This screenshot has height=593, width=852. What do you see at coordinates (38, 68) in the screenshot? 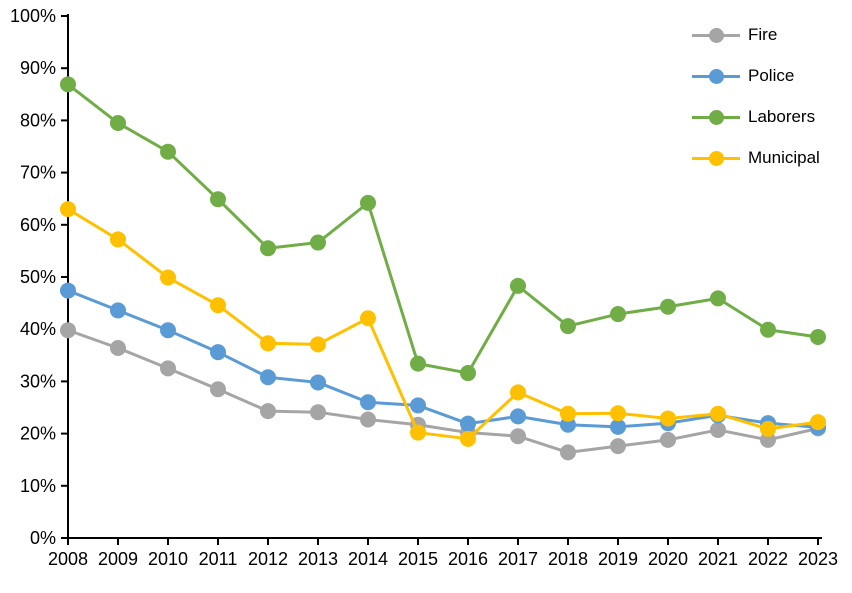
I see `y-axis-label: 90%` at bounding box center [38, 68].